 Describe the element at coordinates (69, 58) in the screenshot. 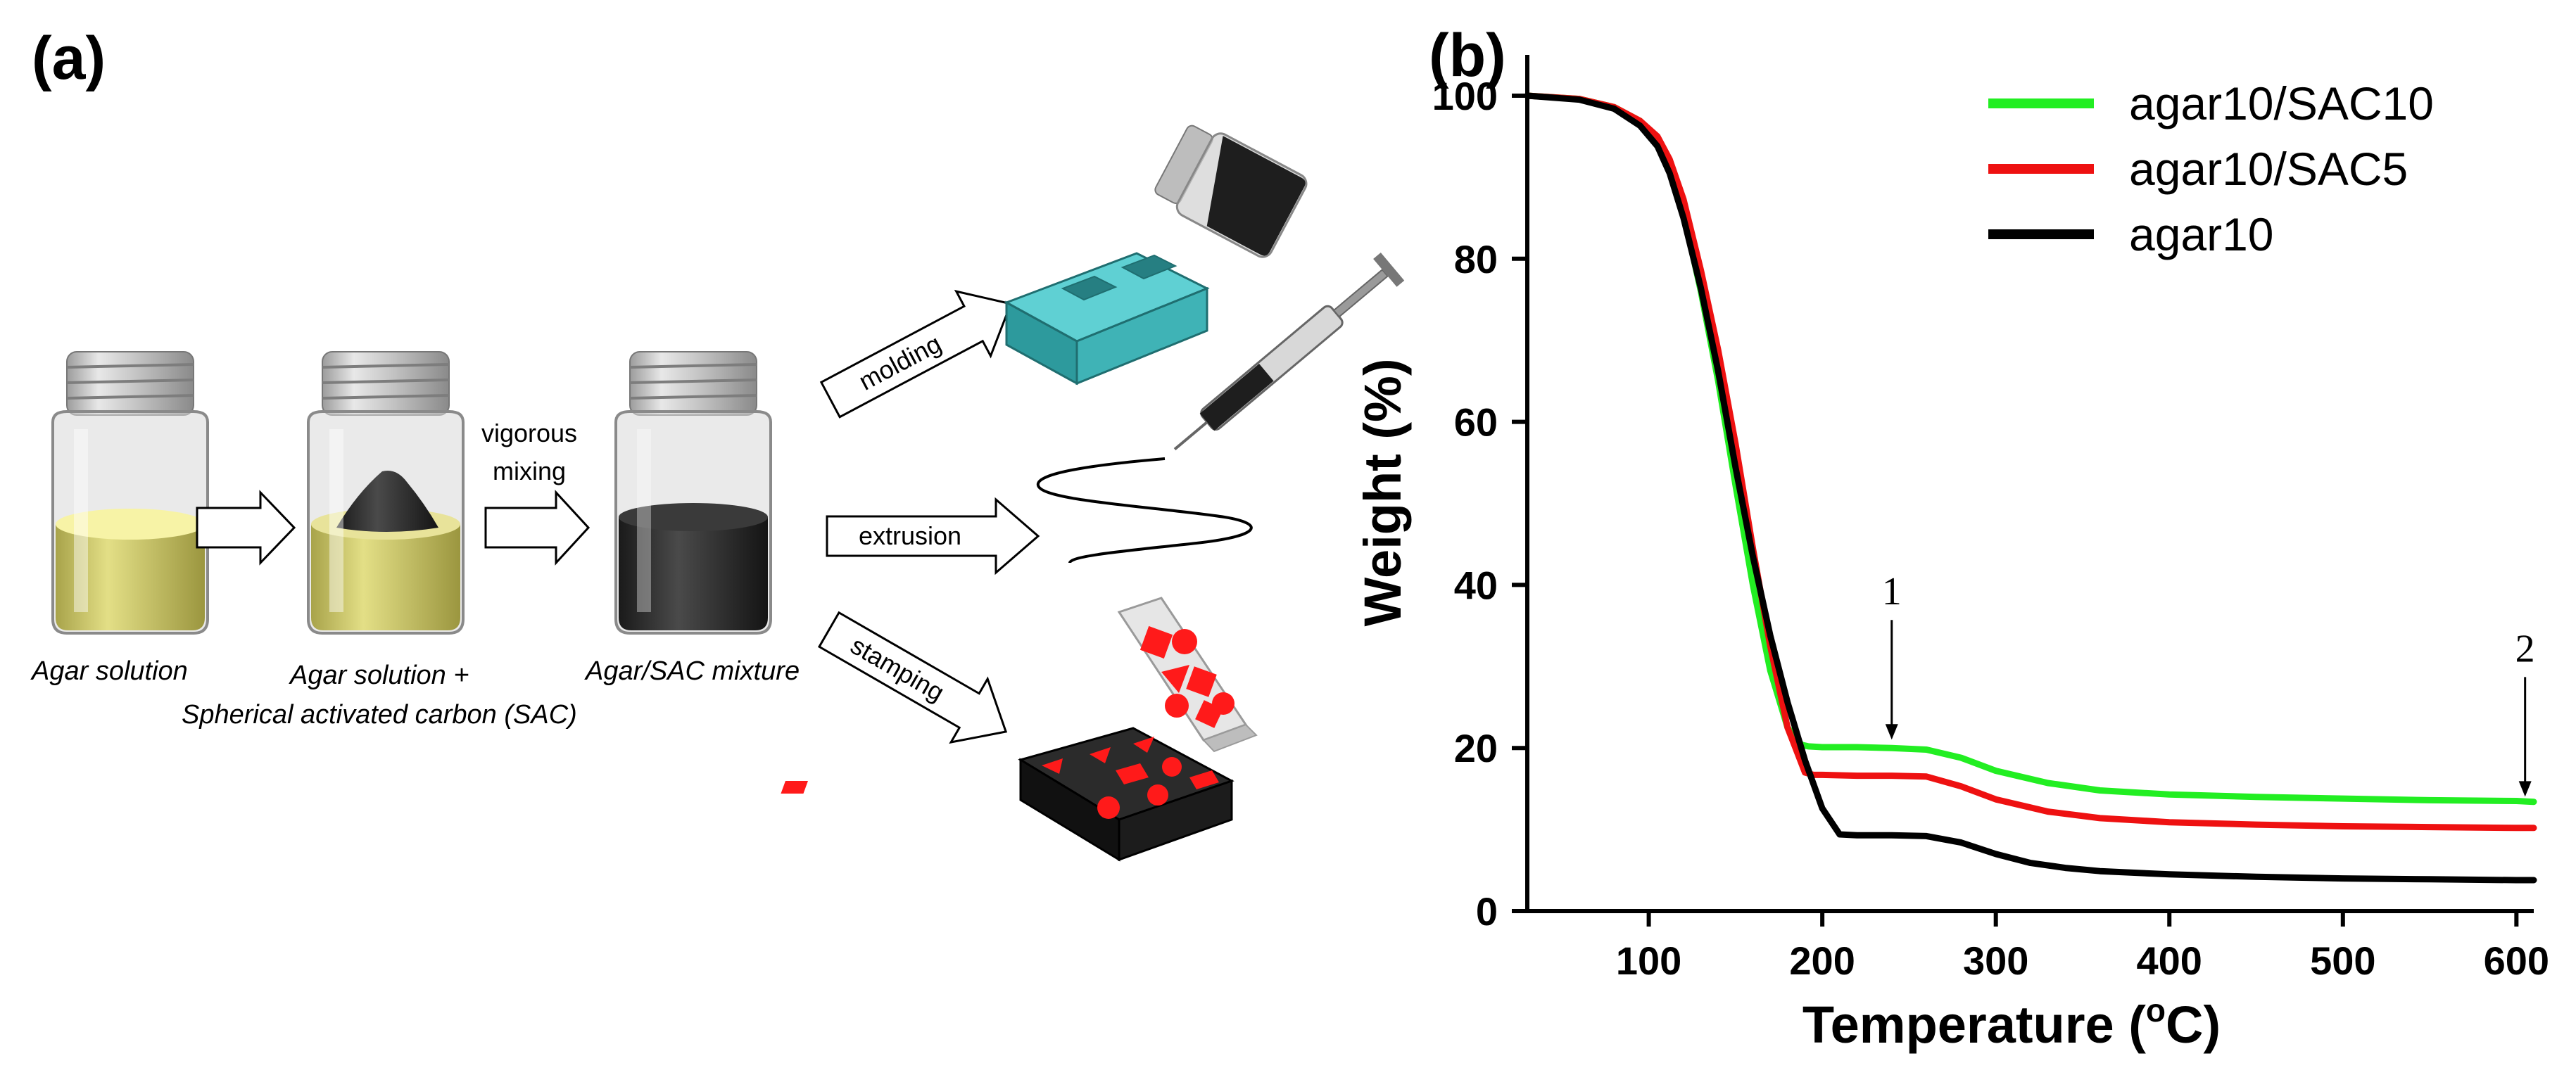

I see `panel-a-label: (a)` at that location.